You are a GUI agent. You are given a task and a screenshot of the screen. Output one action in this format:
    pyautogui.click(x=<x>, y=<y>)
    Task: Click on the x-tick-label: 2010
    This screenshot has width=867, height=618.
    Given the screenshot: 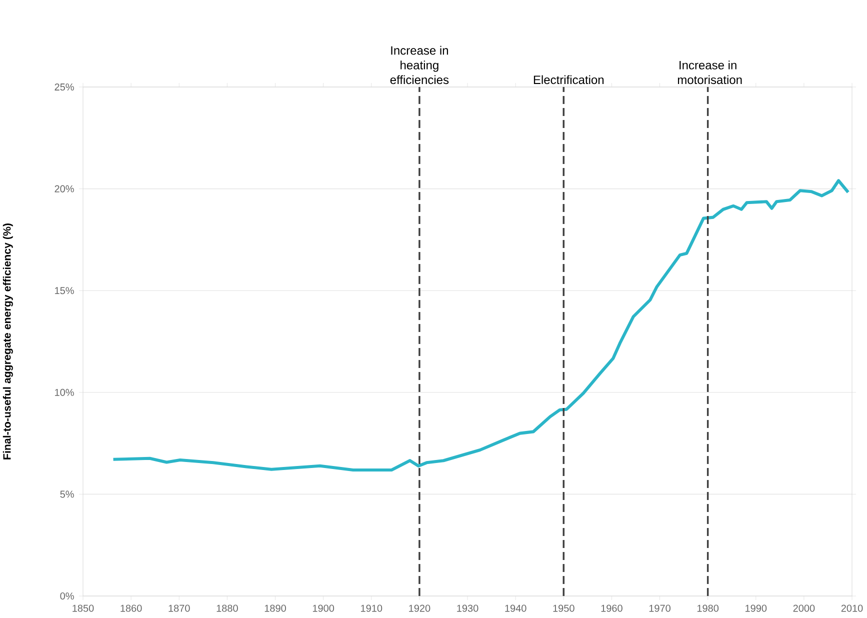 What is the action you would take?
    pyautogui.click(x=852, y=608)
    